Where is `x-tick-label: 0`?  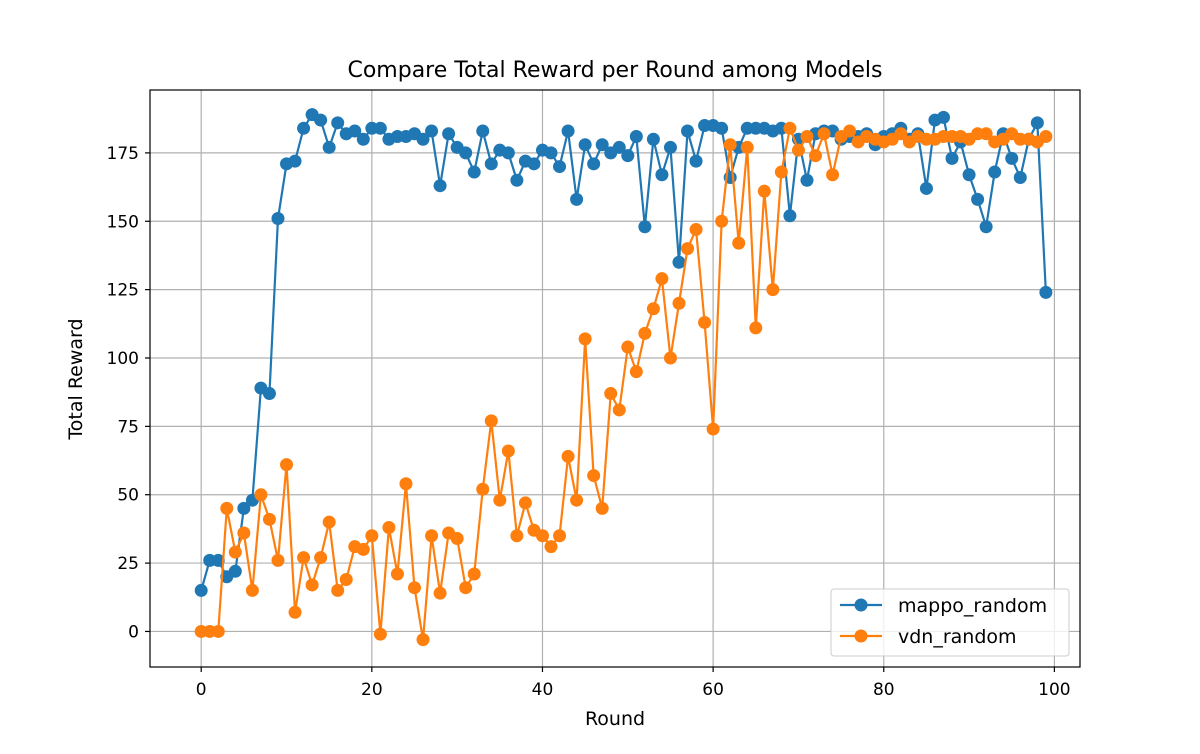 x-tick-label: 0 is located at coordinates (201, 690).